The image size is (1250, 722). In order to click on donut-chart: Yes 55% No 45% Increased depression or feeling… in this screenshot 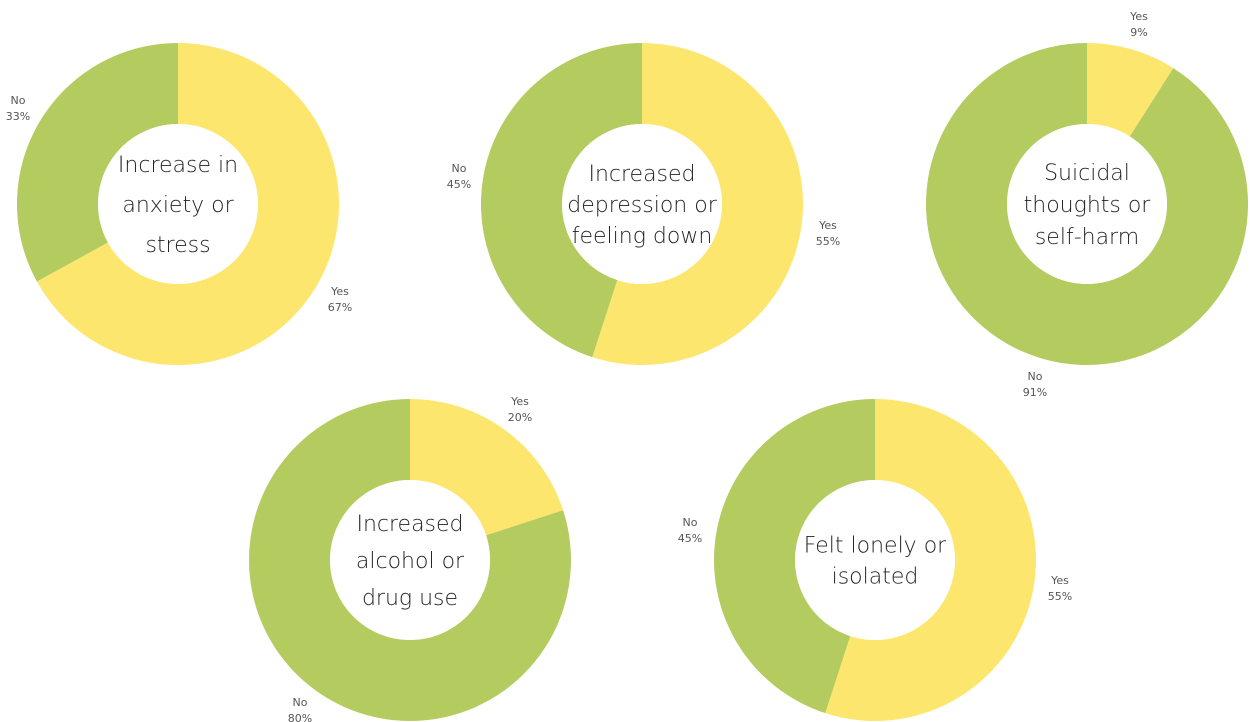, I will do `click(643, 204)`.